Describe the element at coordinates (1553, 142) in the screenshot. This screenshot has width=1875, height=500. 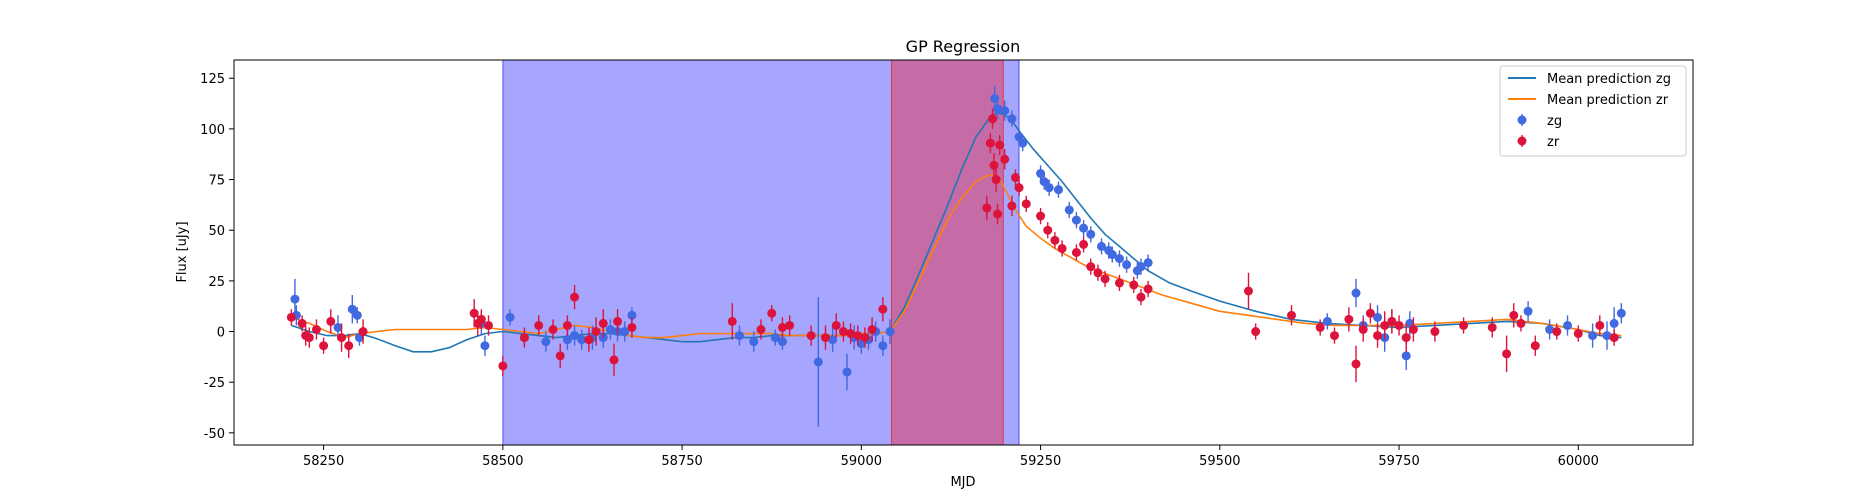
I see `legend-label-zr: zr` at that location.